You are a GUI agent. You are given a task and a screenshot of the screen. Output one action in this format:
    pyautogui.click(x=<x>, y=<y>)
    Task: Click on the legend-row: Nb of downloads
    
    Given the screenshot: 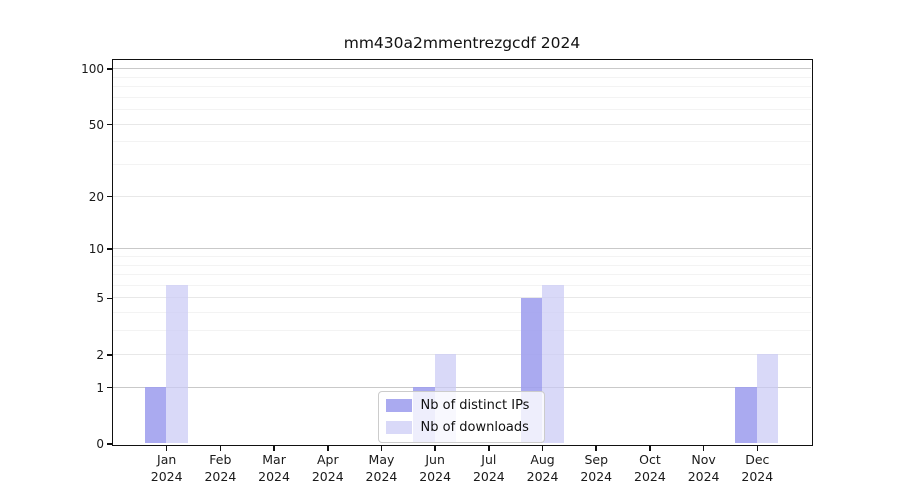 What is the action you would take?
    pyautogui.click(x=460, y=428)
    